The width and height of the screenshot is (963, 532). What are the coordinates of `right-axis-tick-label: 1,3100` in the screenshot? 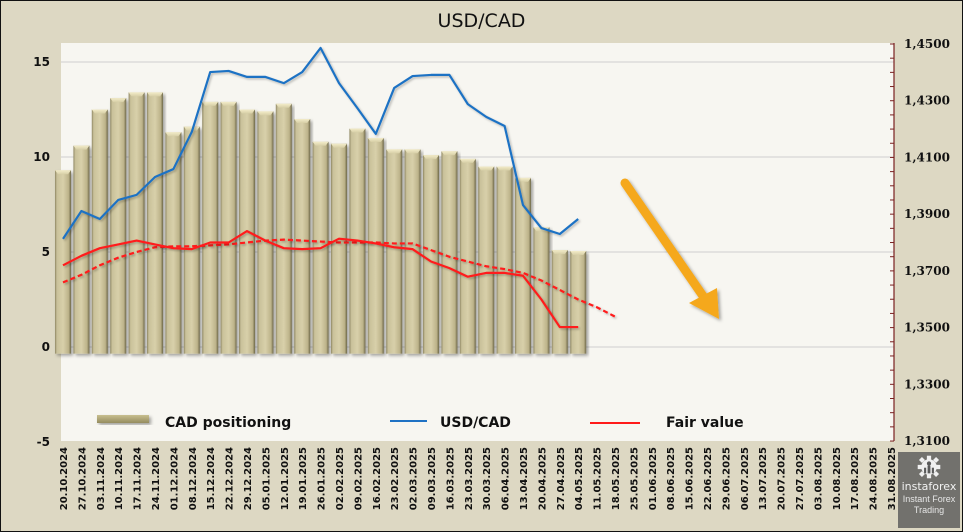 It's located at (927, 441).